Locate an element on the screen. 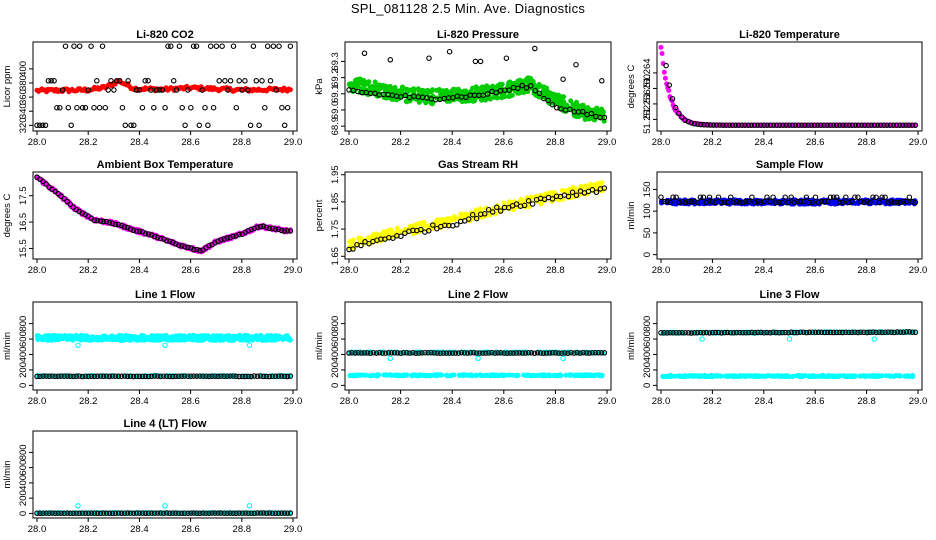  line-4-lt-flow-y-tick-label: 400 is located at coordinates (23, 483).